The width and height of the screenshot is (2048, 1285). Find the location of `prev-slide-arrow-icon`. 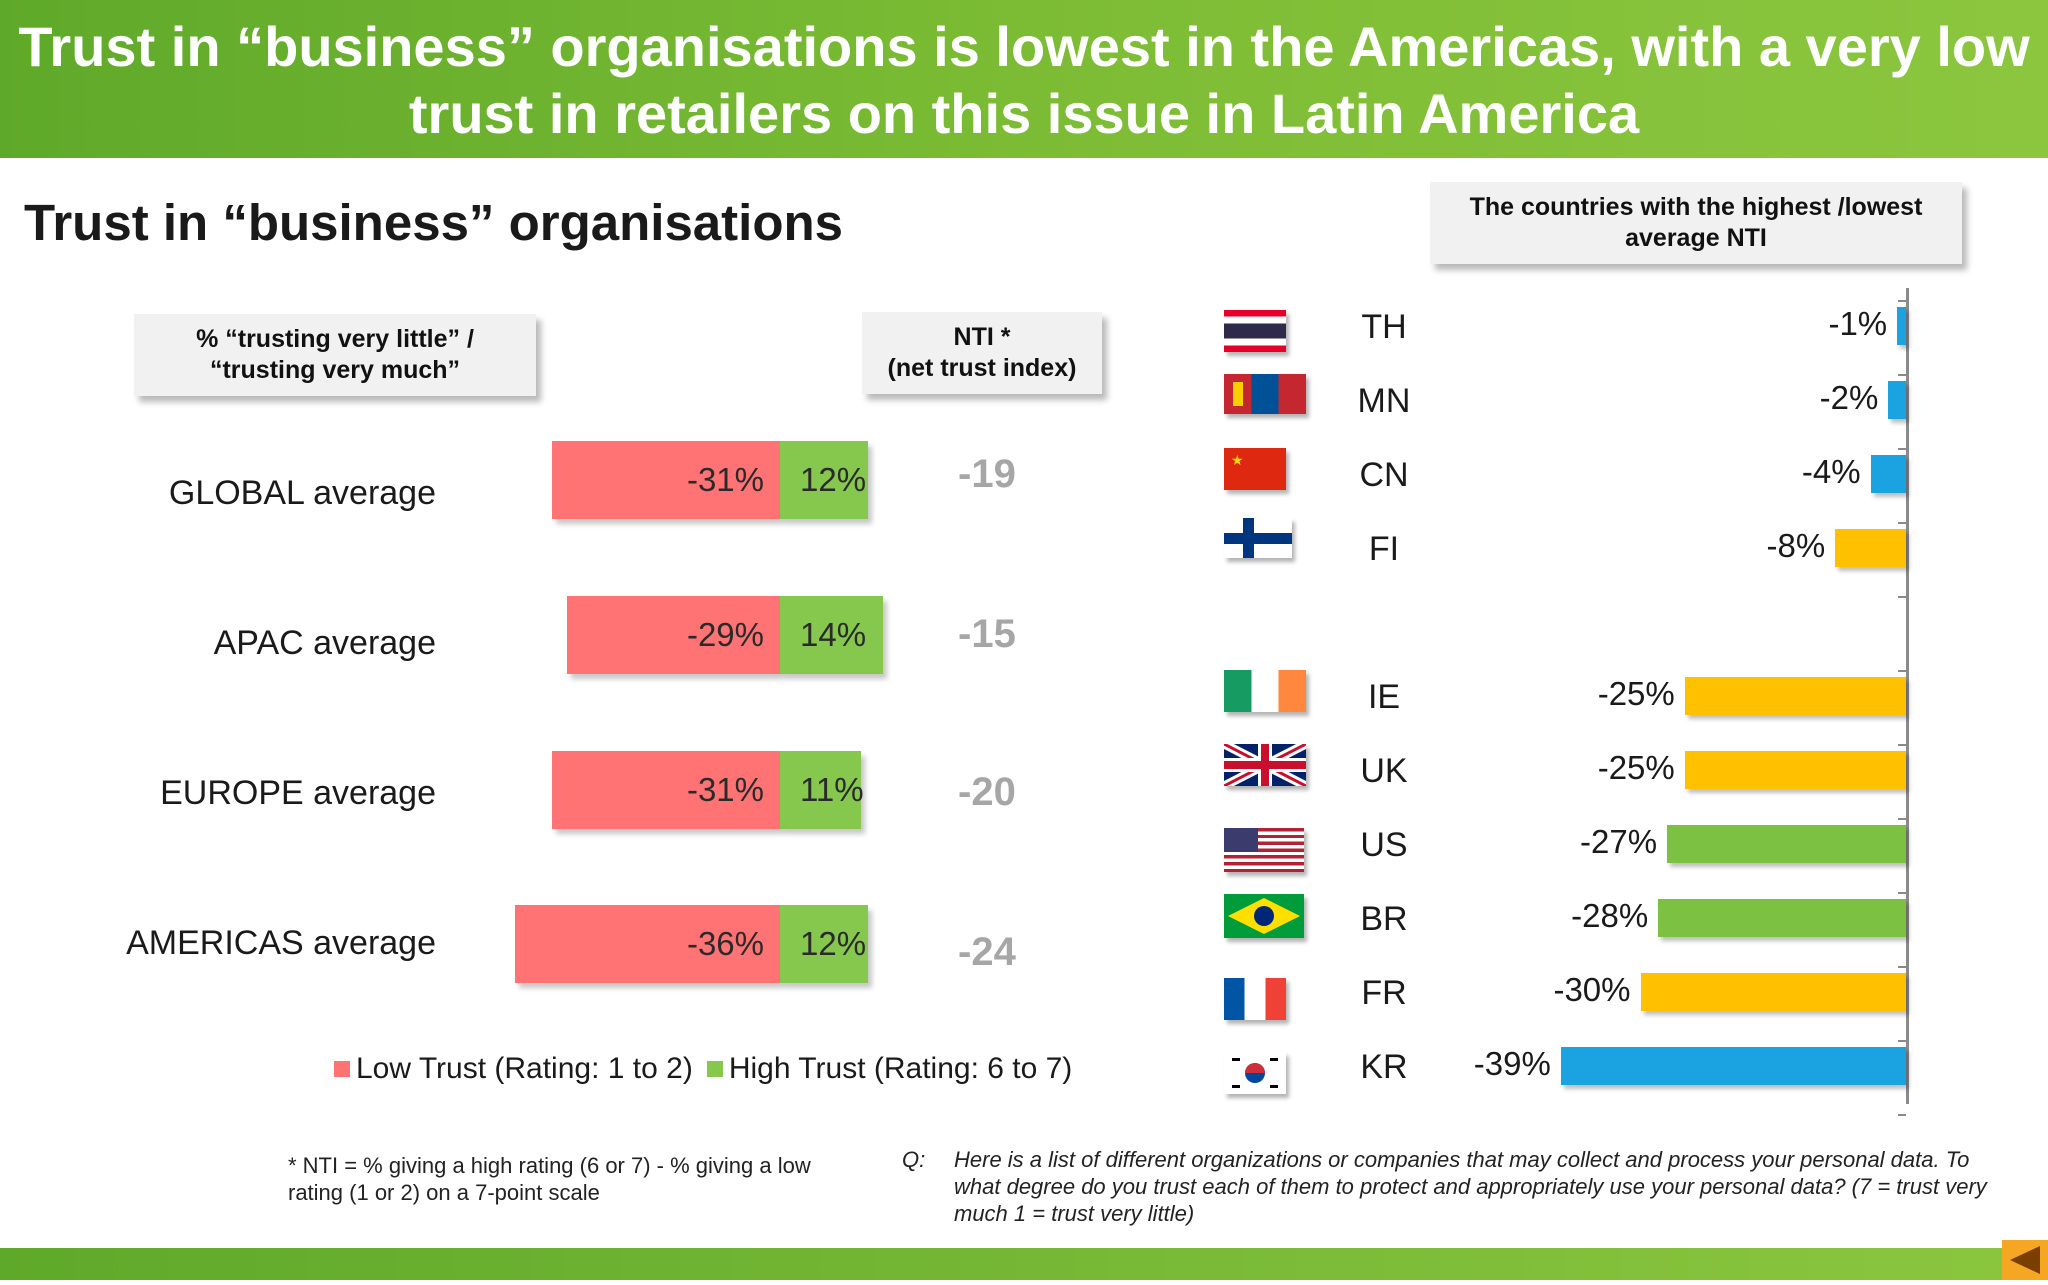

prev-slide-arrow-icon is located at coordinates (2025, 1260).